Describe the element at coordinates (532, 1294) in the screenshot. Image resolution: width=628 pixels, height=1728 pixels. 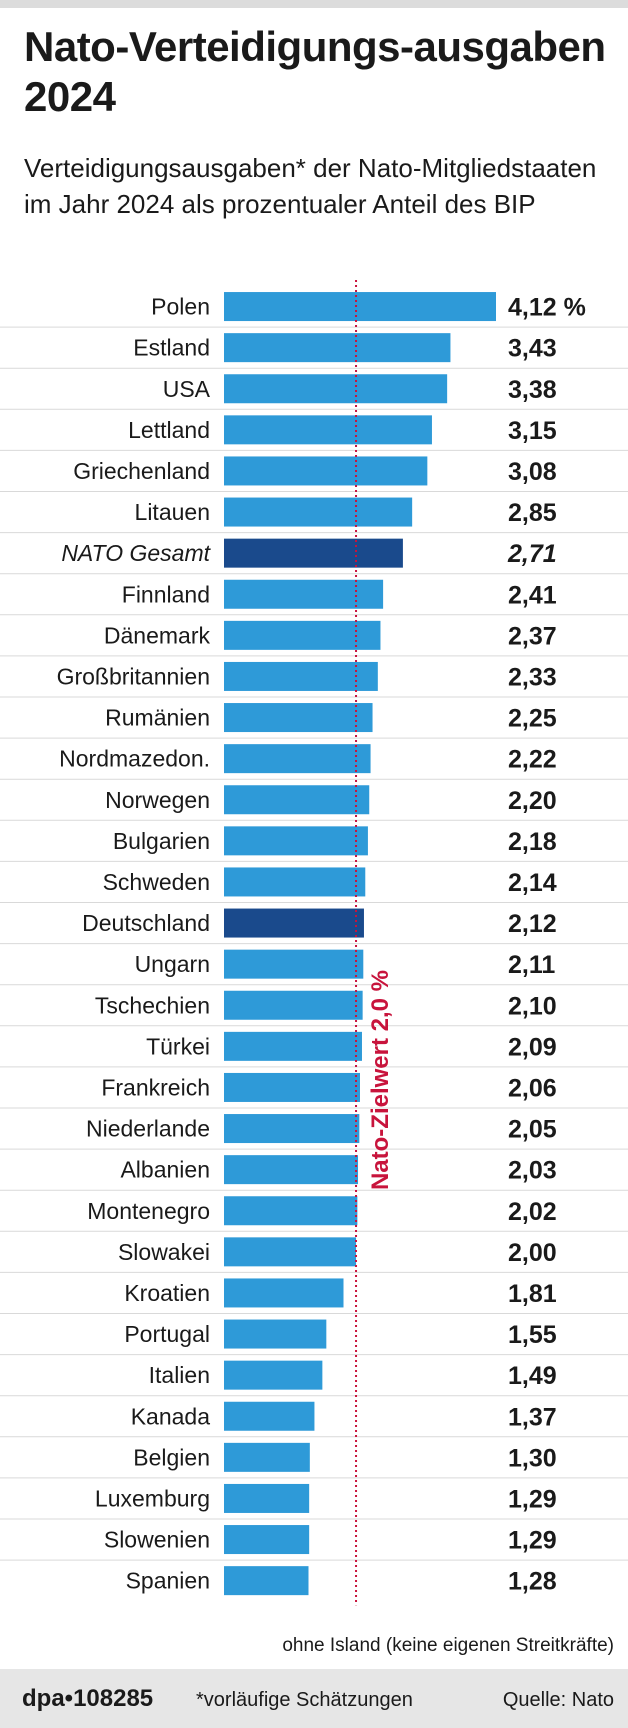
I see `value-label: 1,81` at that location.